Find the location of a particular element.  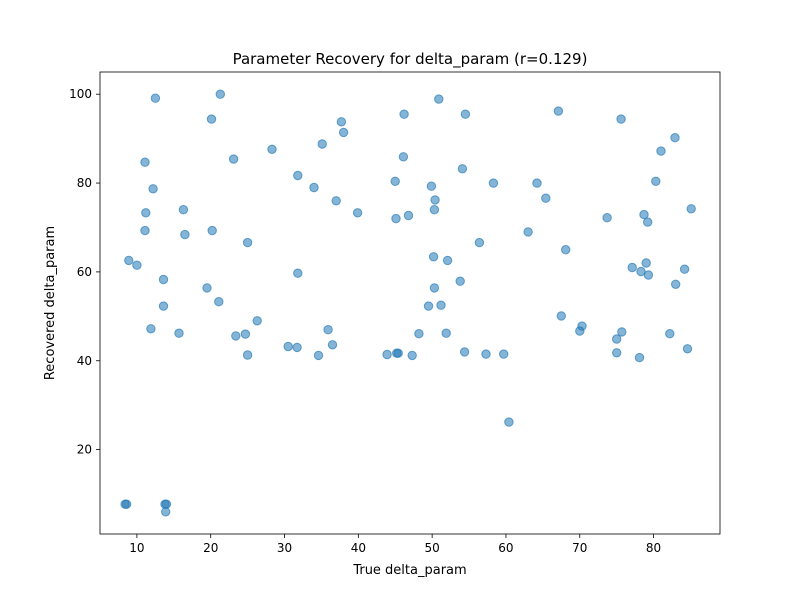

x-tick-label: 70 is located at coordinates (579, 548).